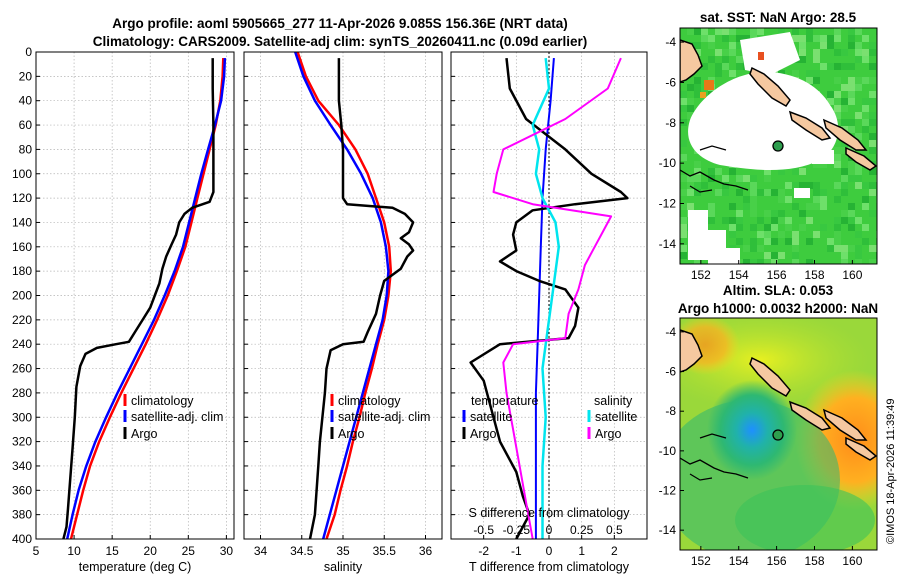 The image size is (900, 580). Describe the element at coordinates (22, 539) in the screenshot. I see `y-tick-label: 400` at that location.